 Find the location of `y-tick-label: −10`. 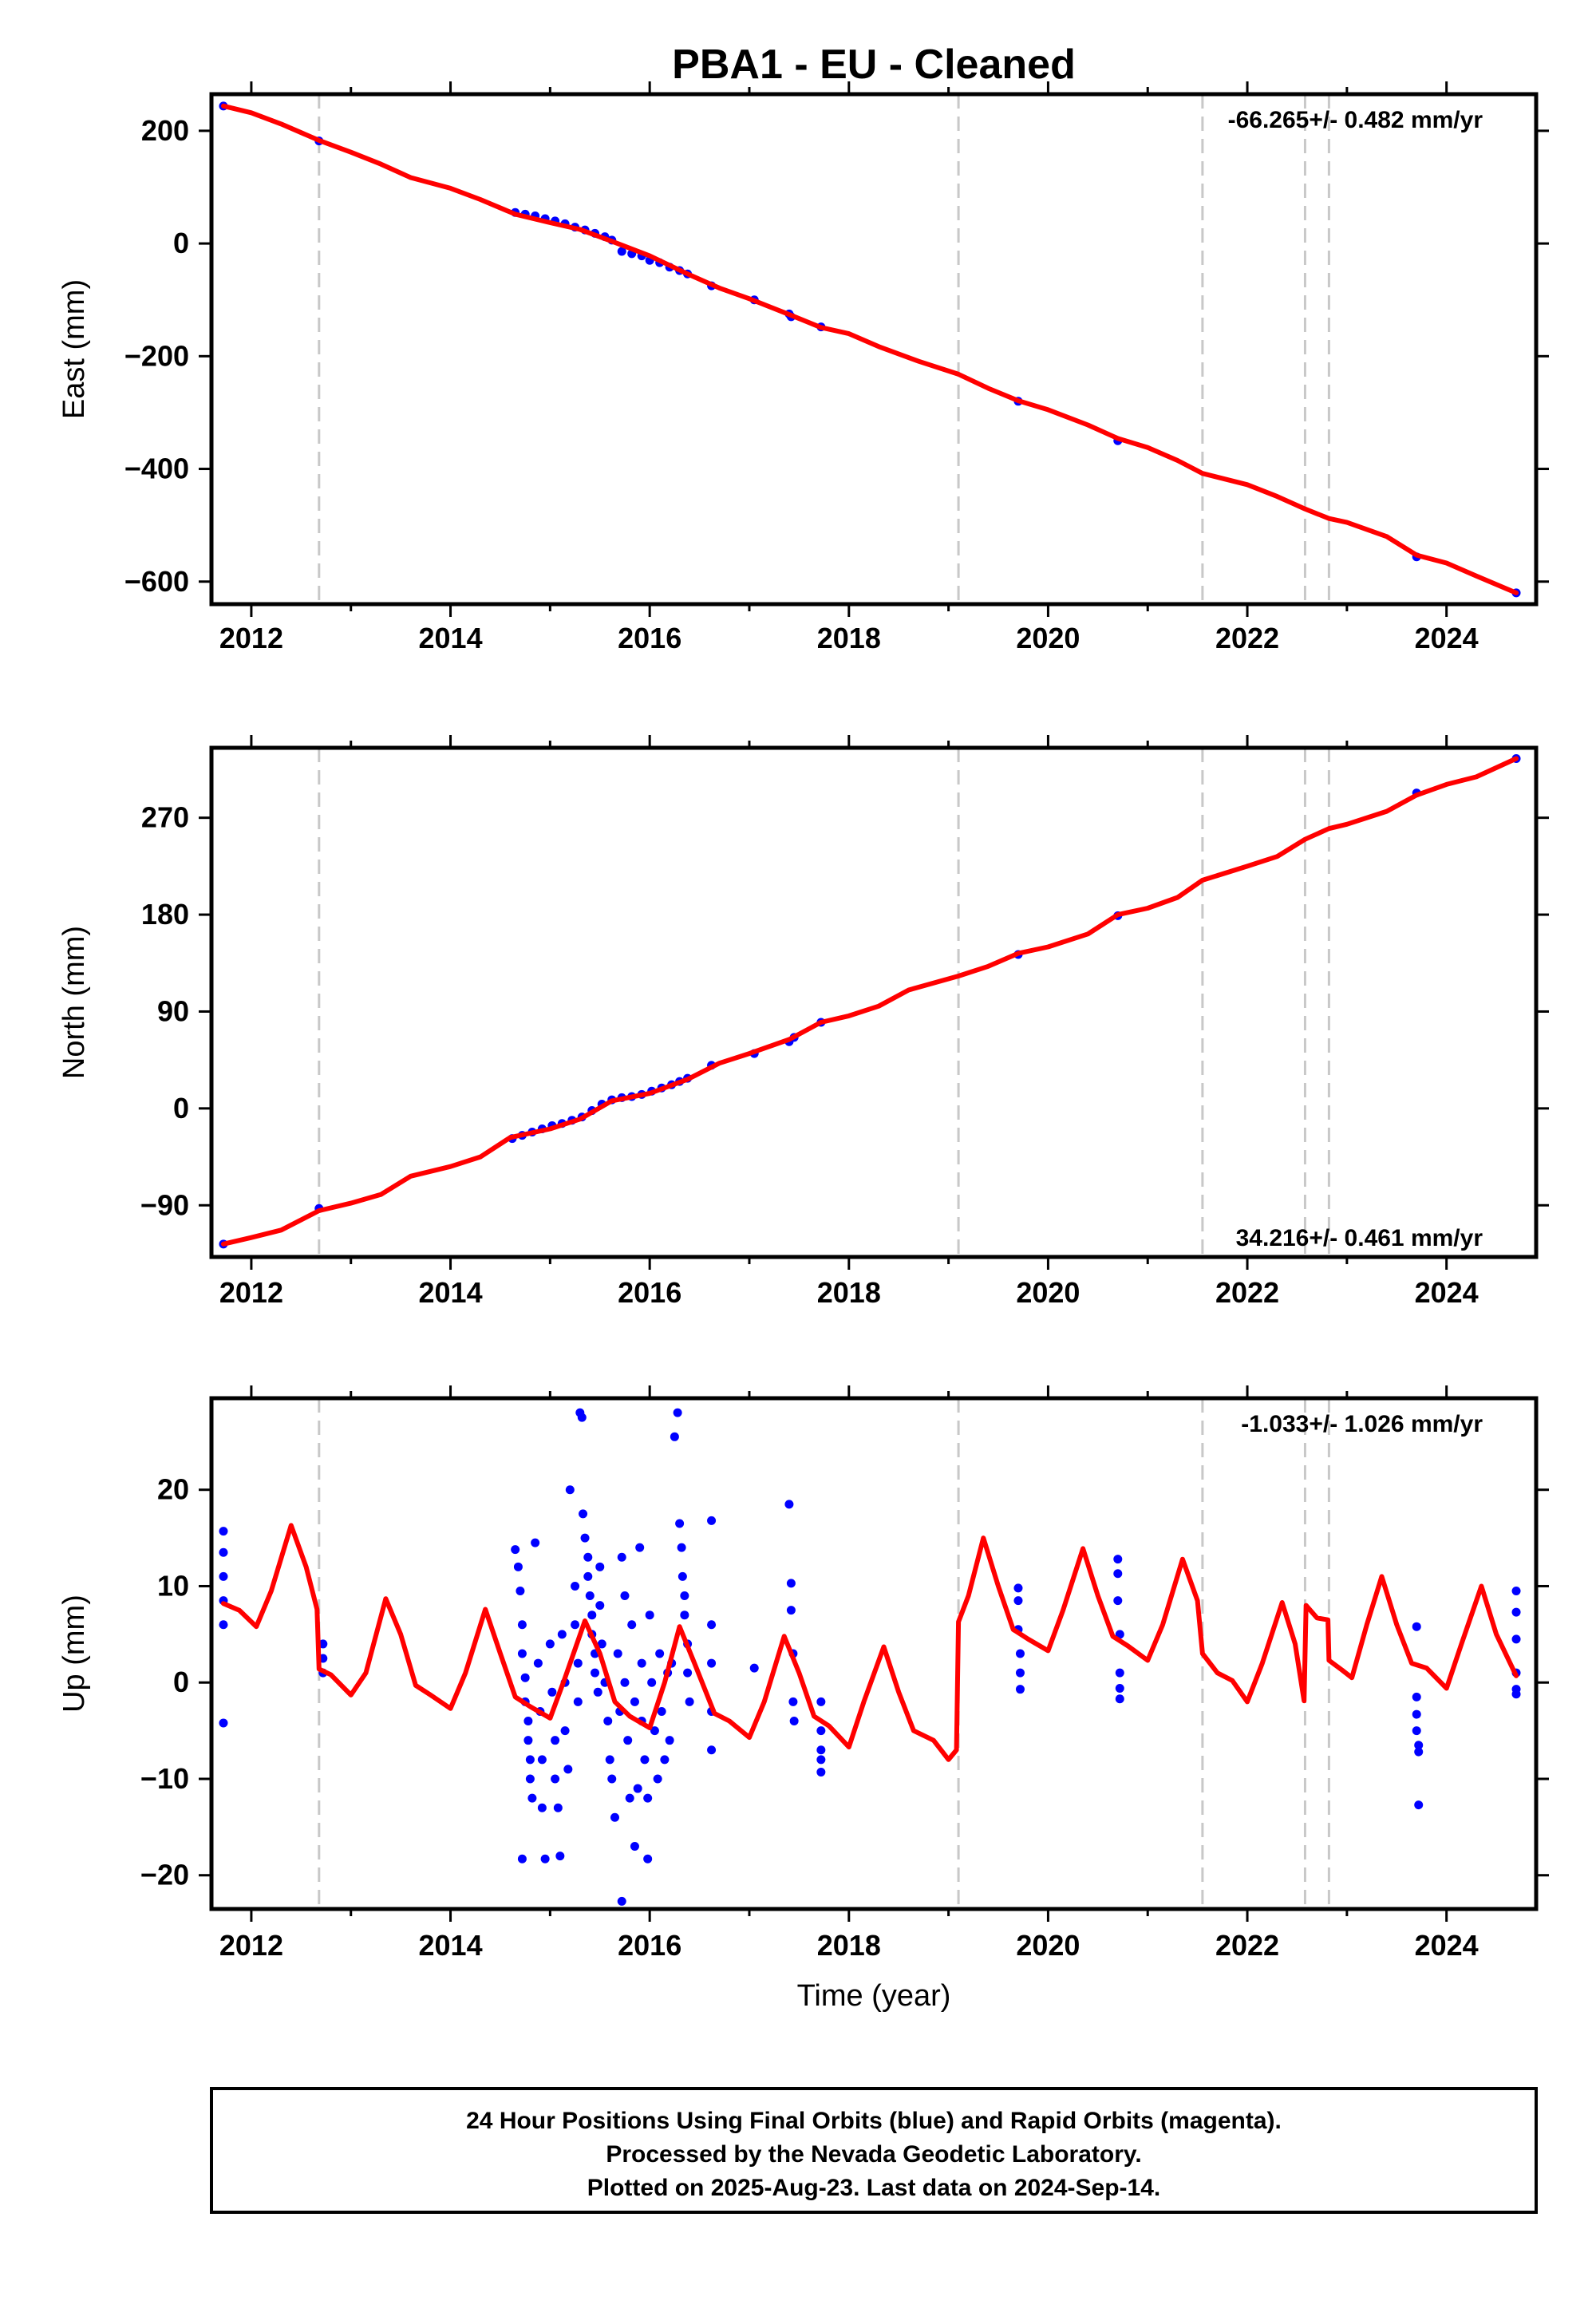

y-tick-label: −10 is located at coordinates (164, 1778).